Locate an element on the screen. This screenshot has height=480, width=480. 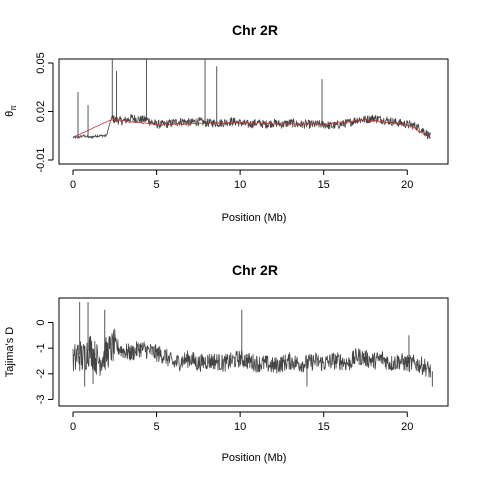
y-tick-label: 0 is located at coordinates (41, 322).